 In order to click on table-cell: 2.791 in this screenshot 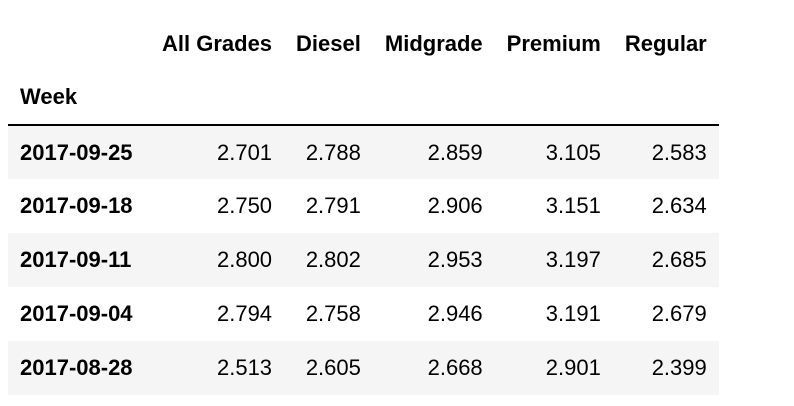, I will do `click(333, 205)`.